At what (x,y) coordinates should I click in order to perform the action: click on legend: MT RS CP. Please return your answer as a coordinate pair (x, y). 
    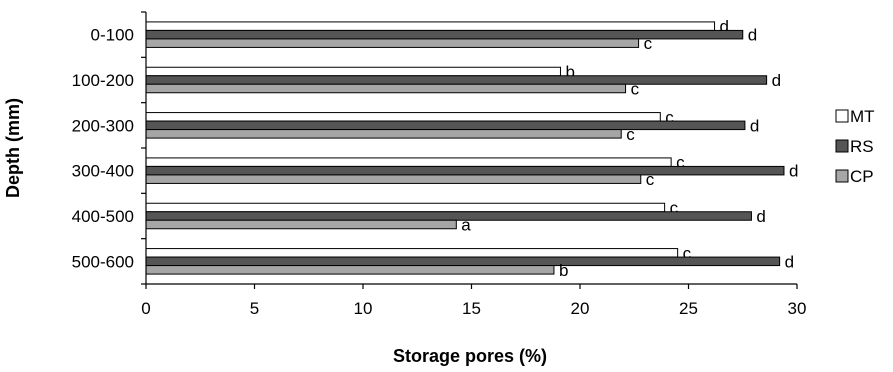
    Looking at the image, I should click on (855, 146).